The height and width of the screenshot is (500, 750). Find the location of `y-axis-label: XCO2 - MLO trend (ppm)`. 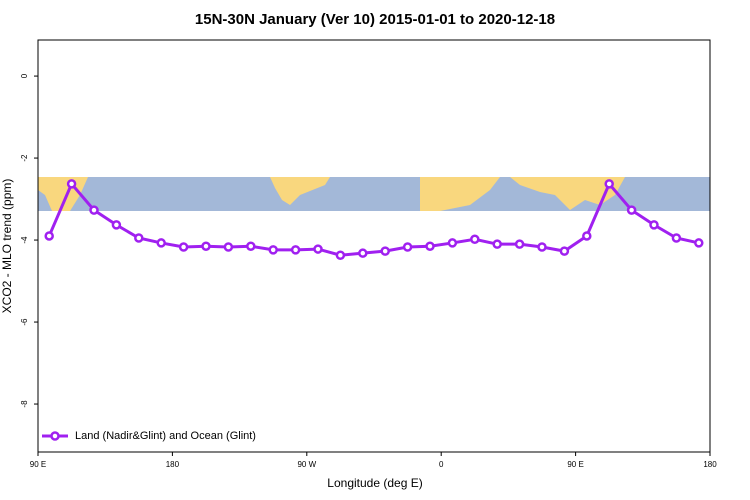

y-axis-label: XCO2 - MLO trend (ppm) is located at coordinates (7, 246).